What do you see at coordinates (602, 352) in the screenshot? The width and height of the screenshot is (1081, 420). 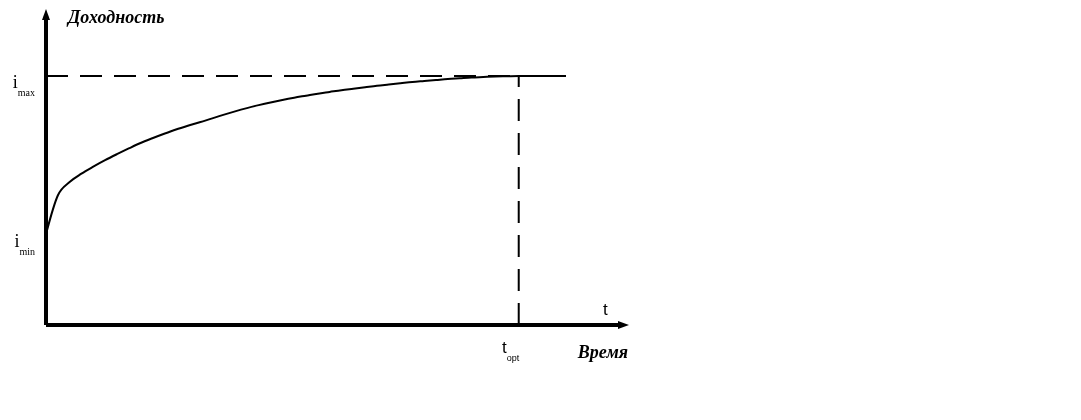 I see `x-axis-title: Время` at bounding box center [602, 352].